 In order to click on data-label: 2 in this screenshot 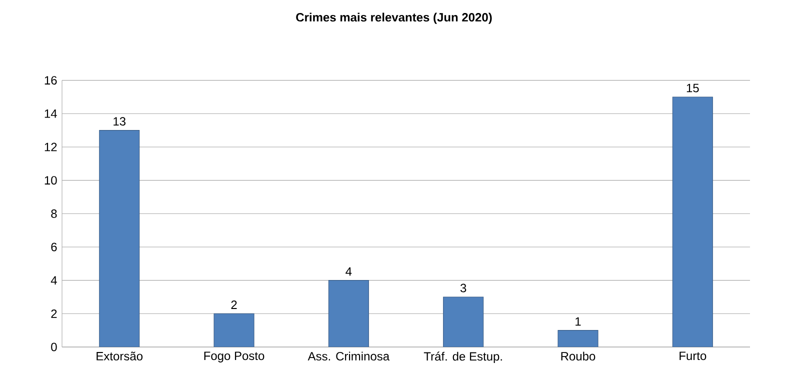, I will do `click(234, 304)`.